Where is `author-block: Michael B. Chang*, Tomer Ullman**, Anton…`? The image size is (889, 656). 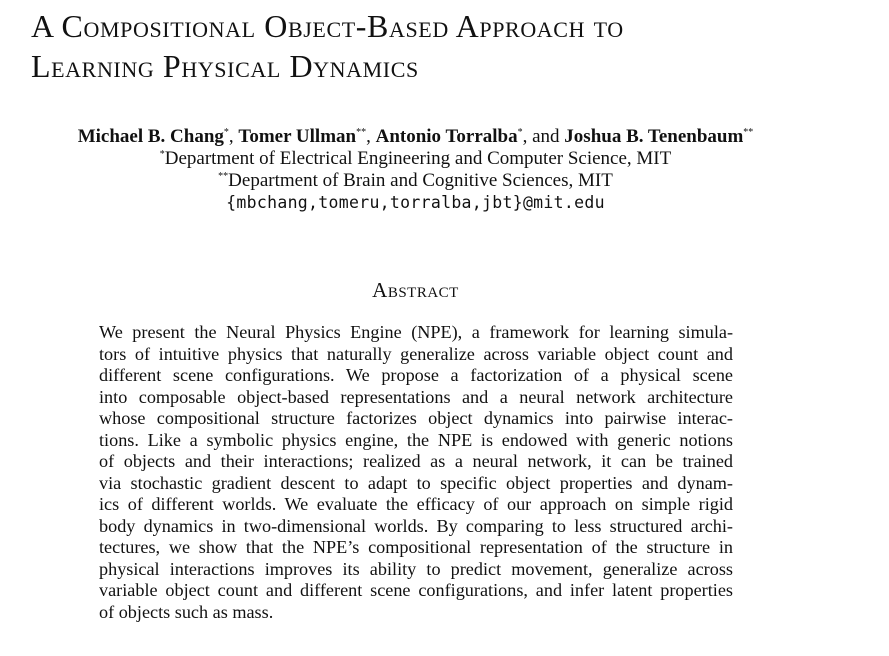 author-block: Michael B. Chang*, Tomer Ullman**, Anton… is located at coordinates (415, 170).